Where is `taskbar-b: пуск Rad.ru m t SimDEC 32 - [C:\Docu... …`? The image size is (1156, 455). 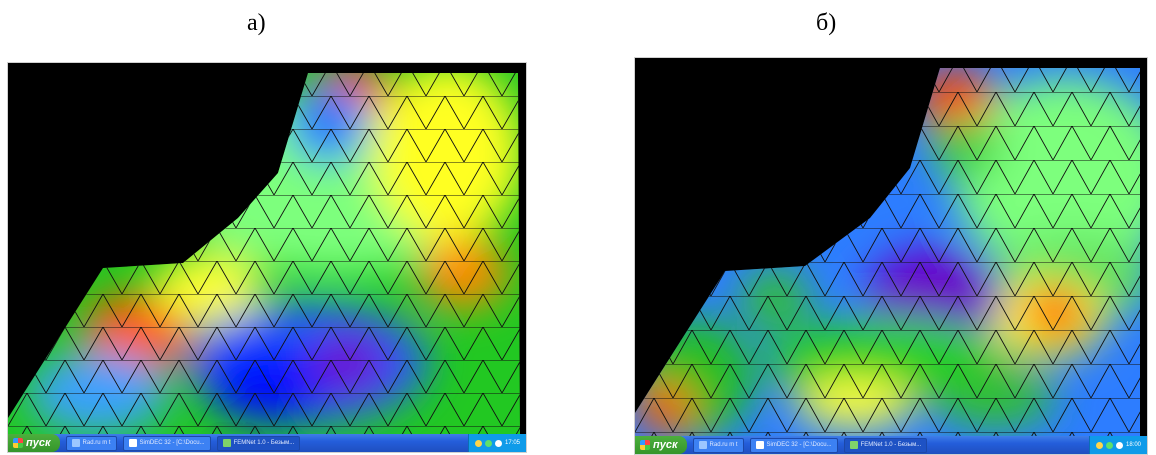
taskbar-b: пуск Rad.ru m t SimDEC 32 - [C:\Docu... … is located at coordinates (891, 445).